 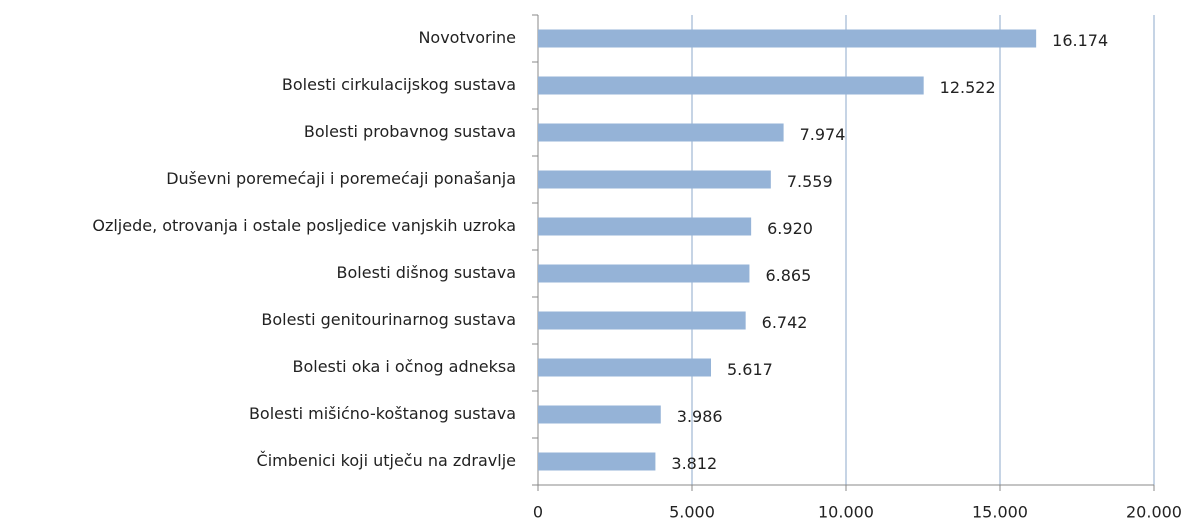 I want to click on data-label: 7.974, so click(x=823, y=134).